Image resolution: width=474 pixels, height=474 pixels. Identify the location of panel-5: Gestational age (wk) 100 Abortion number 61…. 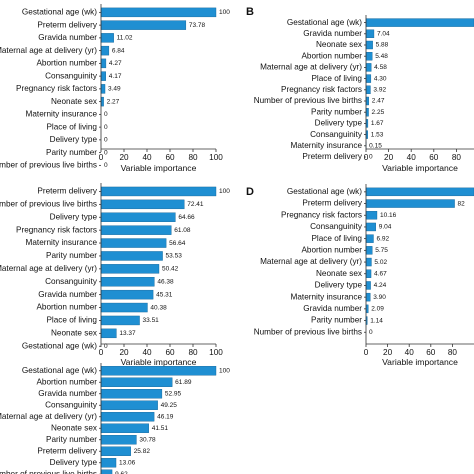
(115, 418).